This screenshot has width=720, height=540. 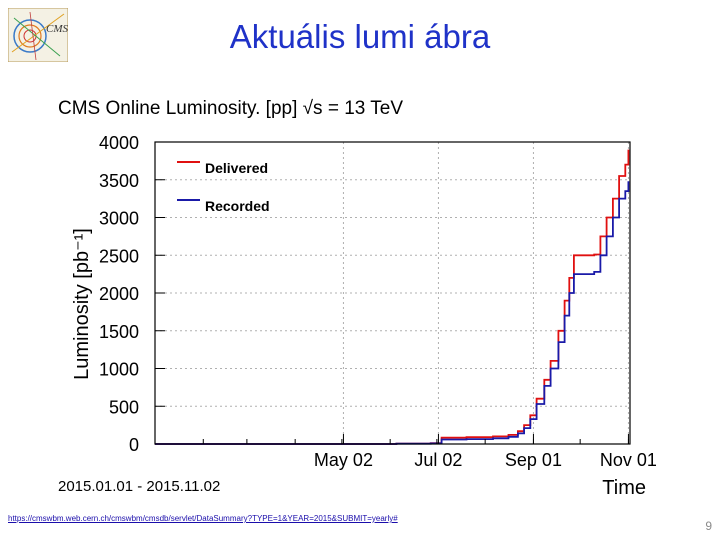 What do you see at coordinates (134, 445) in the screenshot?
I see `y-tick-label: 0` at bounding box center [134, 445].